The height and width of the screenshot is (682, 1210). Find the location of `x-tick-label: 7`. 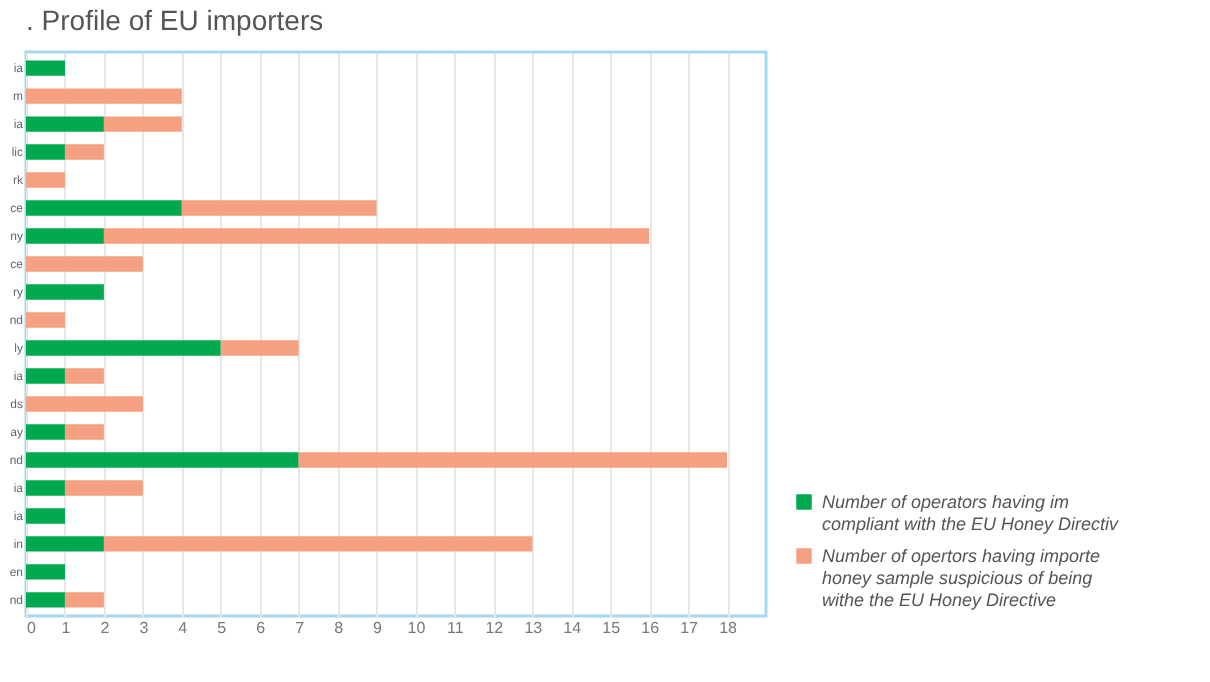

x-tick-label: 7 is located at coordinates (300, 628).